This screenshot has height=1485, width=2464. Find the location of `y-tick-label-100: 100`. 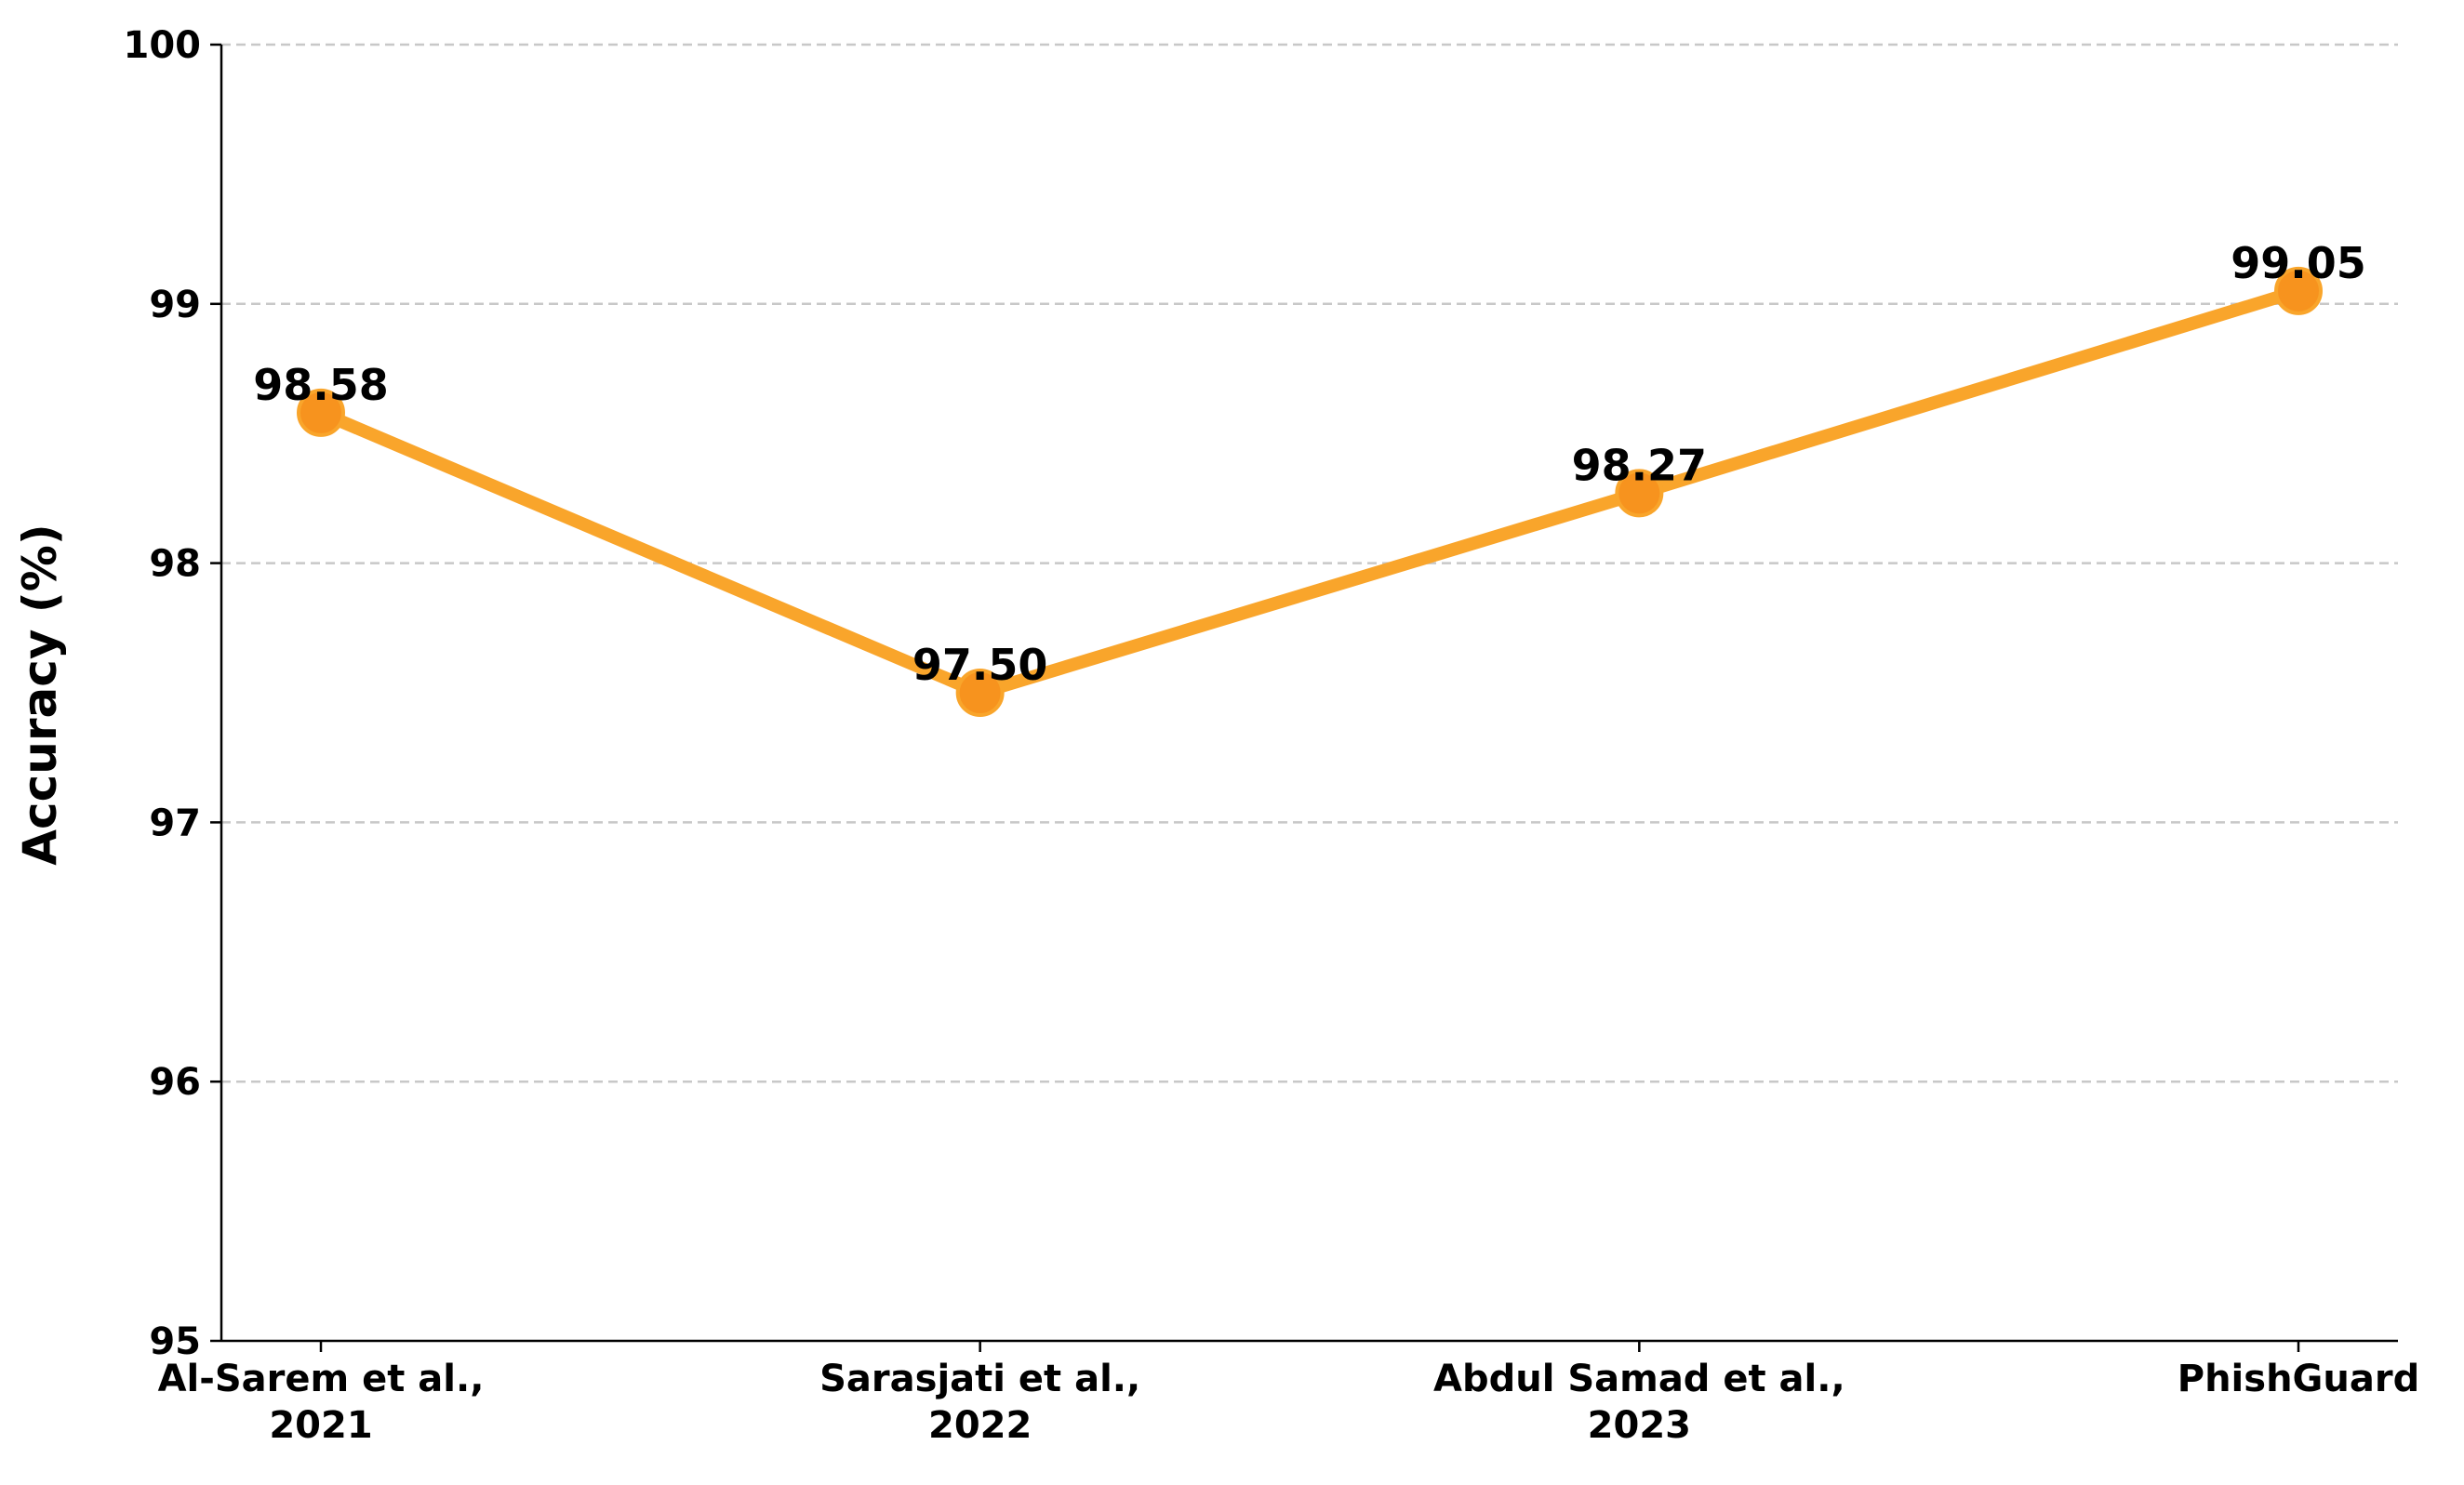

y-tick-label-100: 100 is located at coordinates (163, 45).